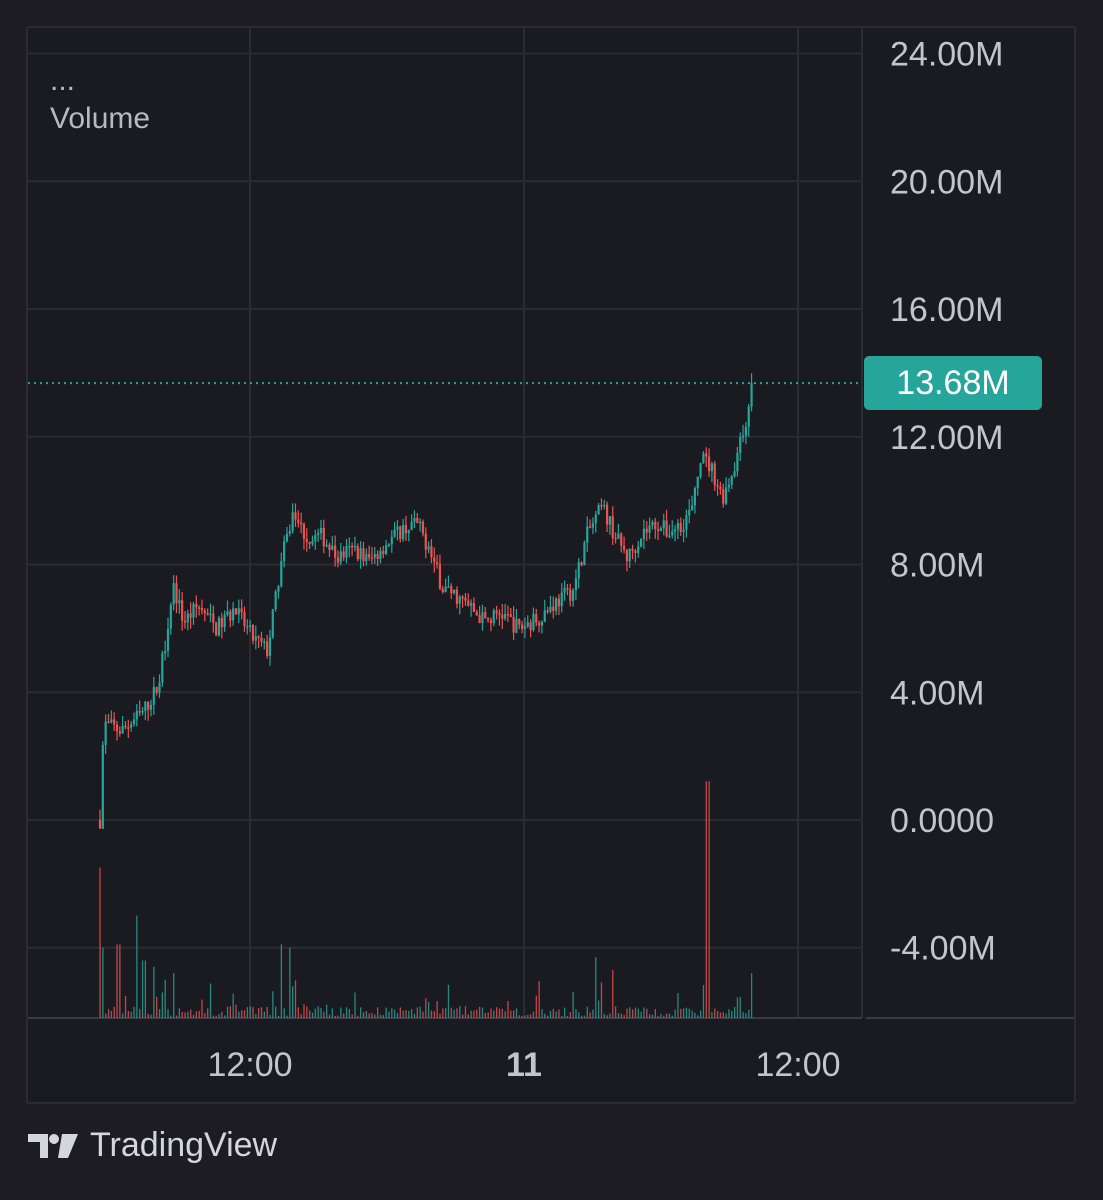  Describe the element at coordinates (53, 1145) in the screenshot. I see `tradingview-logo-icon` at that location.